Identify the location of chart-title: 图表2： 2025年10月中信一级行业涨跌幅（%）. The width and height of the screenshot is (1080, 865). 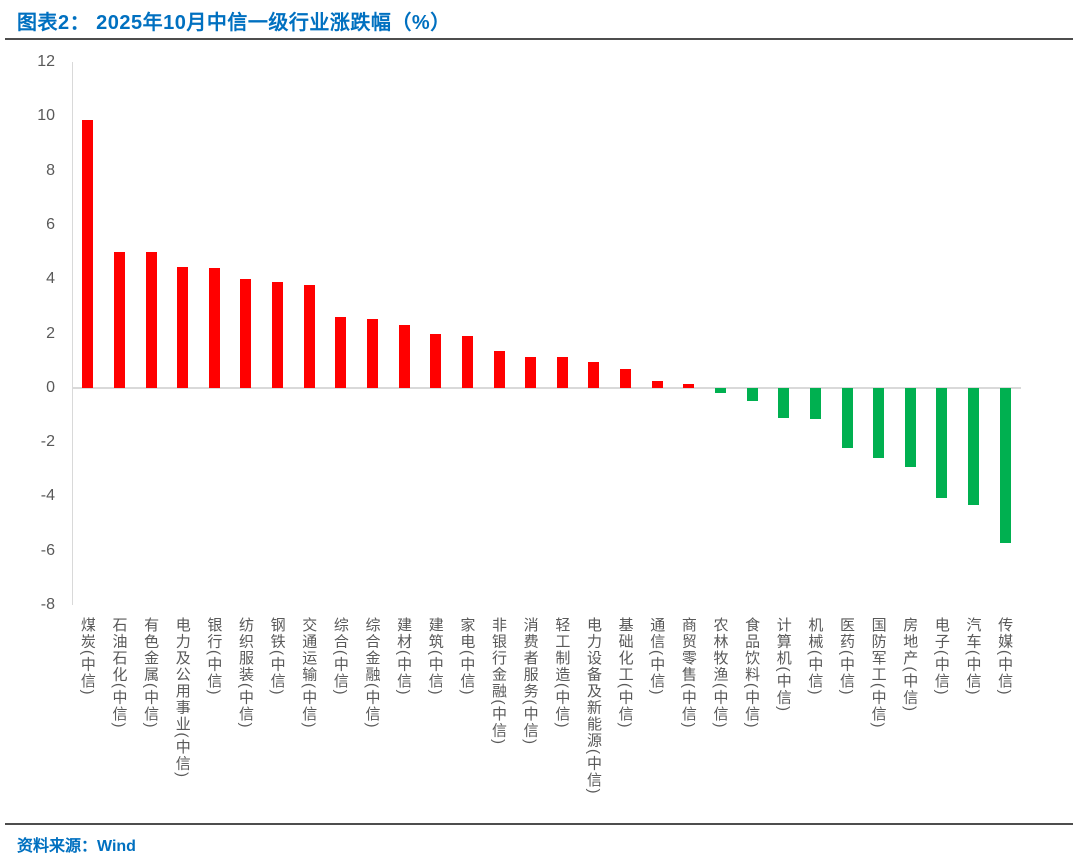
(234, 23).